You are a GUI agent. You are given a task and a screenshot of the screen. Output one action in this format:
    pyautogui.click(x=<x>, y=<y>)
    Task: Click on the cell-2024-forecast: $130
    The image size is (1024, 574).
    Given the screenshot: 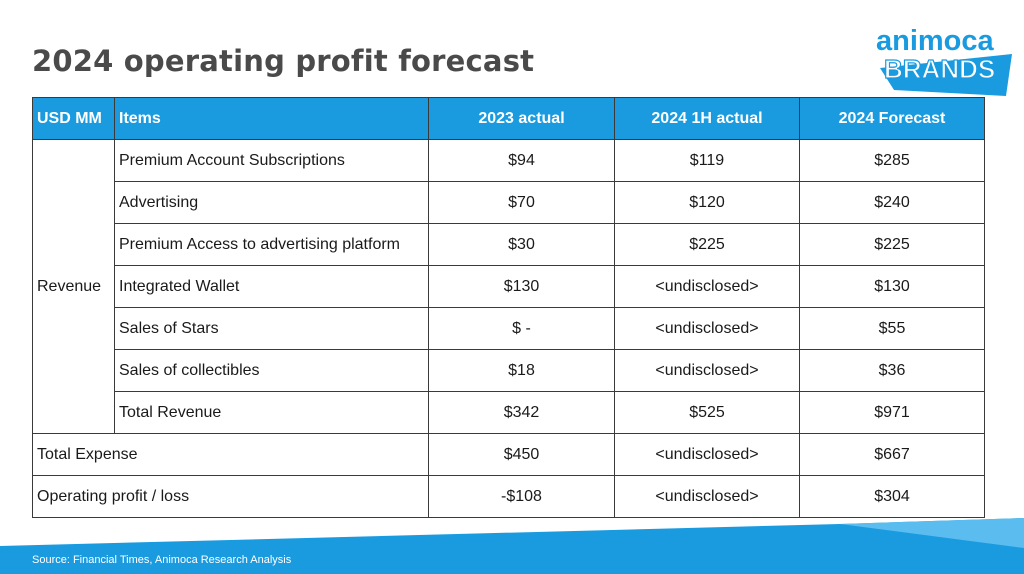 What is the action you would take?
    pyautogui.click(x=892, y=286)
    